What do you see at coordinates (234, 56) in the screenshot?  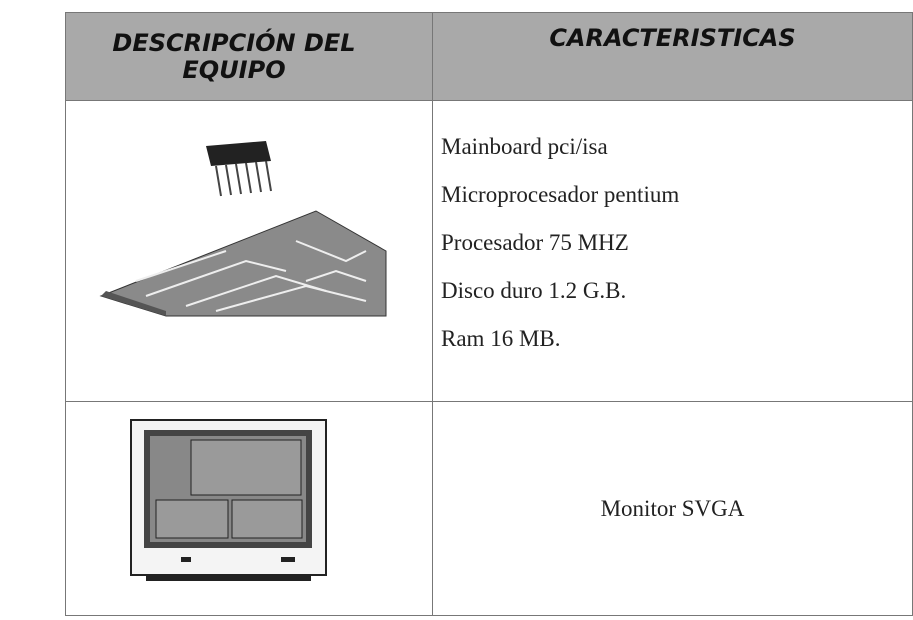 I see `header-text: DESCRIPCIÓN DEL EQUIPO` at bounding box center [234, 56].